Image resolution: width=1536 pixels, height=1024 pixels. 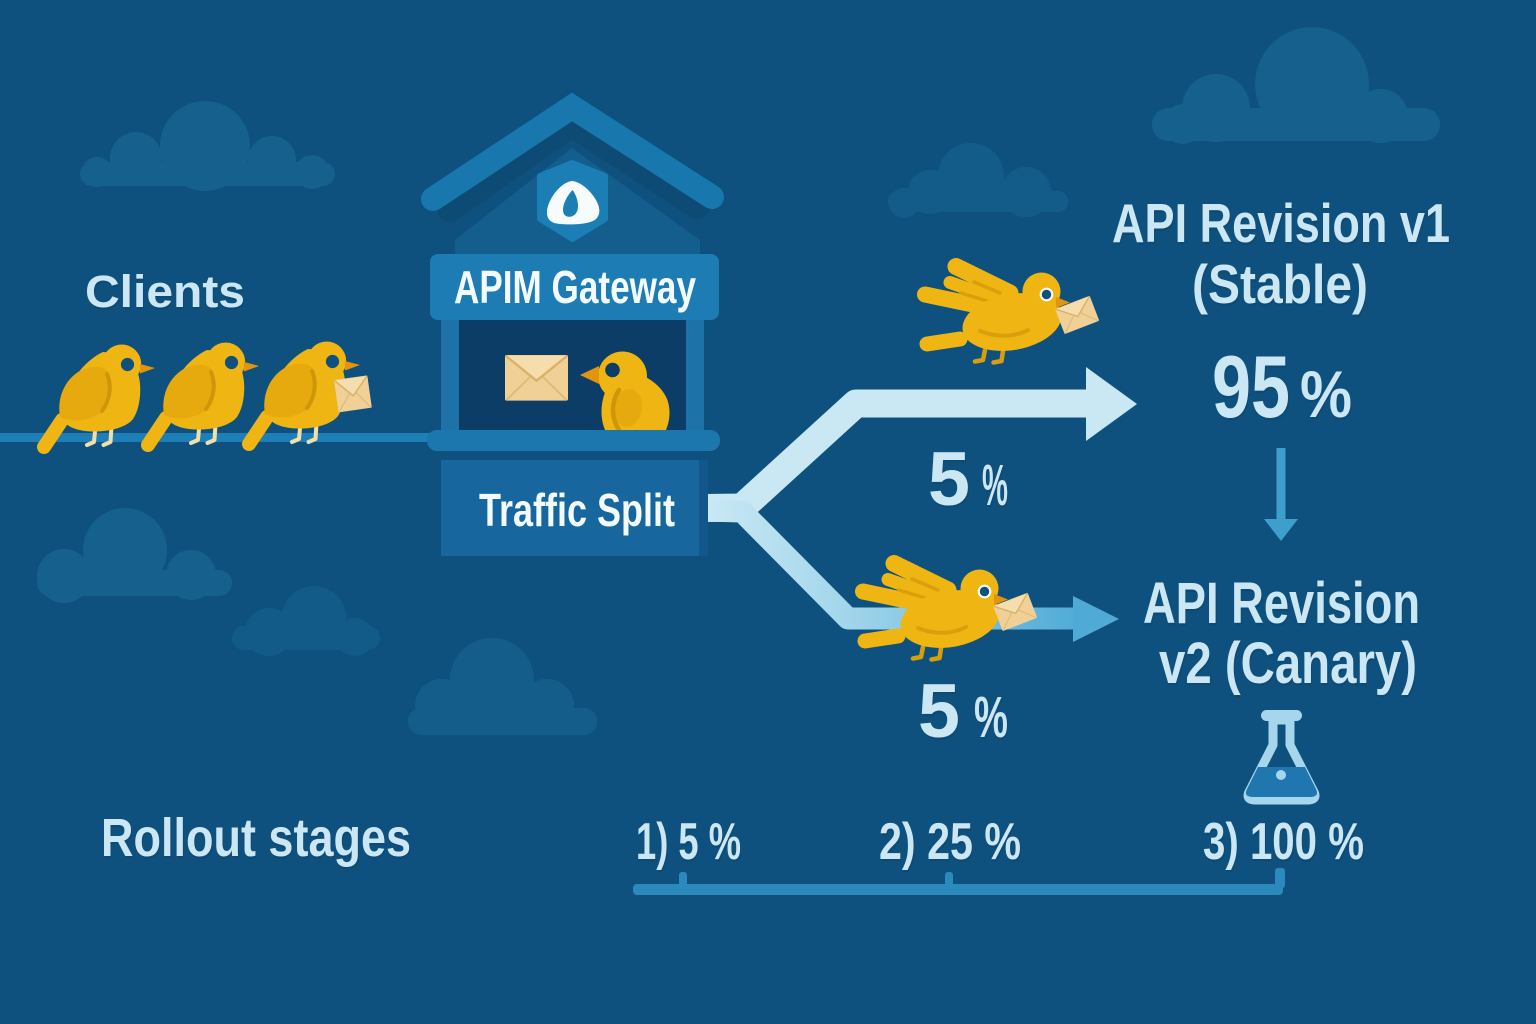 I want to click on svg-text: APIM Gateway, so click(x=575, y=287).